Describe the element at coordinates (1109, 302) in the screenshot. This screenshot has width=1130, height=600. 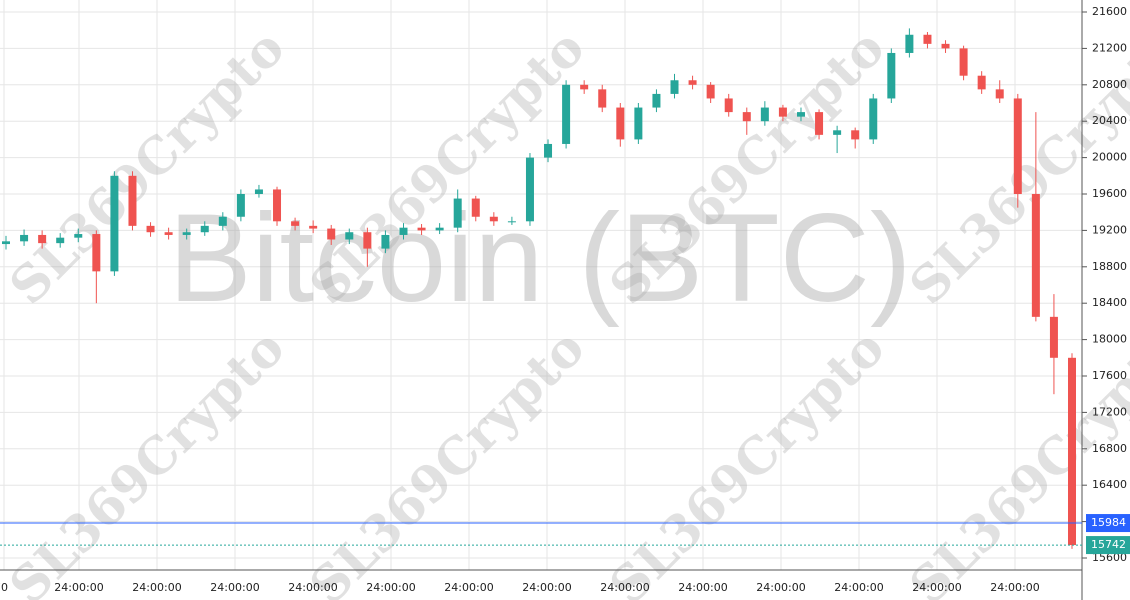
I see `y-tick-label: 18400` at that location.